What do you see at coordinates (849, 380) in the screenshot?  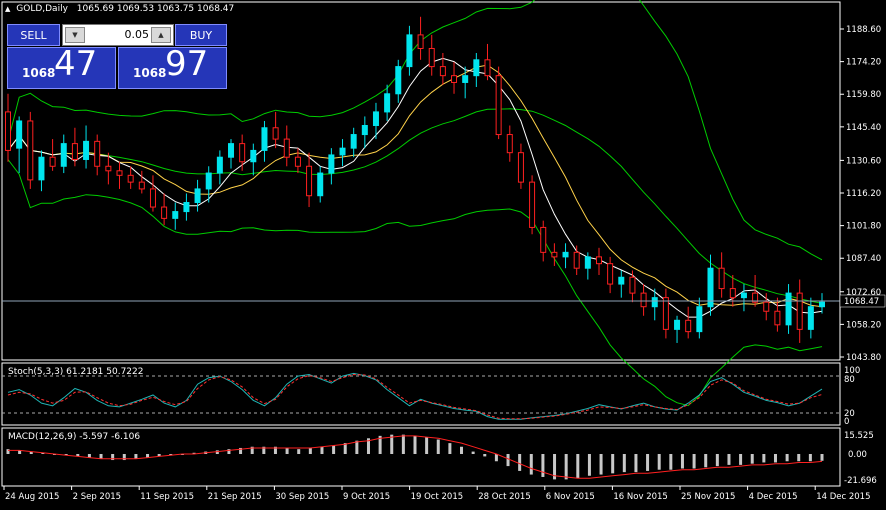 I see `stoch-tick-80: 80` at bounding box center [849, 380].